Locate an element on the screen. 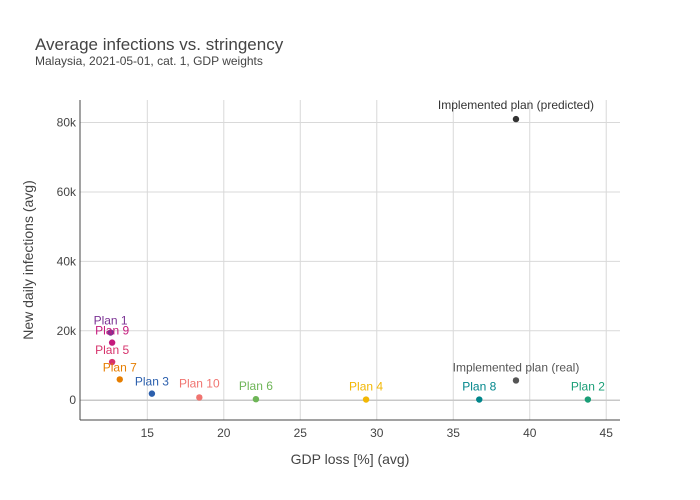 Image resolution: width=700 pixels, height=500 pixels. x-tick-label: 20 is located at coordinates (224, 433).